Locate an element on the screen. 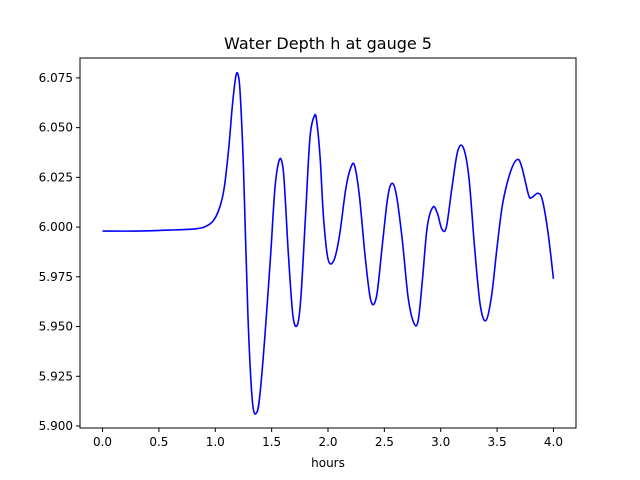 The width and height of the screenshot is (640, 480). y-tick-label: 6.025 is located at coordinates (56, 177).